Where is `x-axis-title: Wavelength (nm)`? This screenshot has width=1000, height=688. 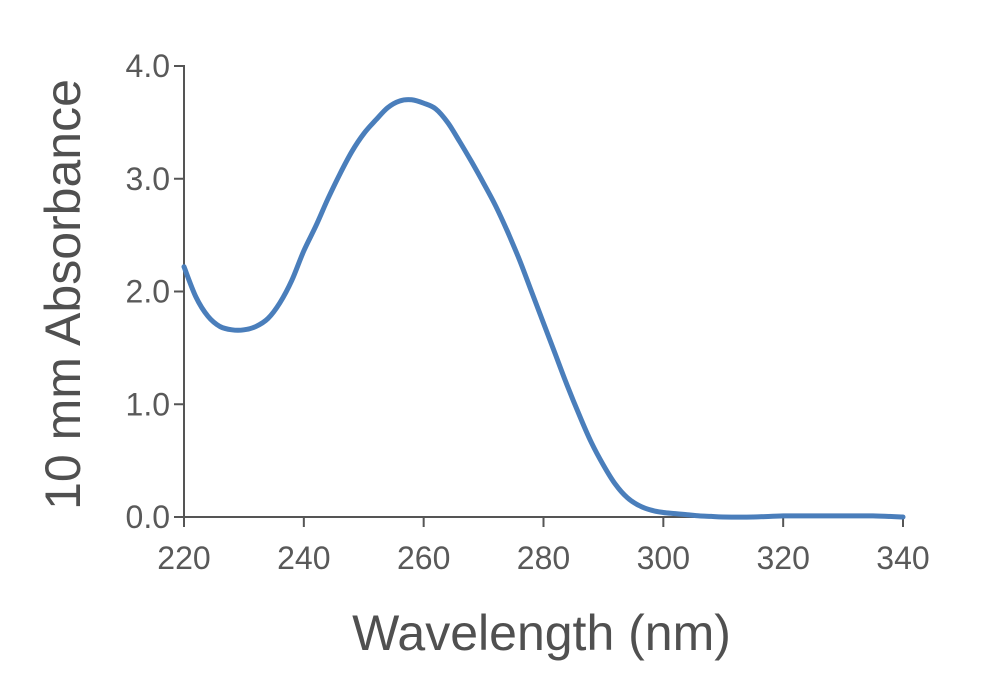 x-axis-title: Wavelength (nm) is located at coordinates (541, 633).